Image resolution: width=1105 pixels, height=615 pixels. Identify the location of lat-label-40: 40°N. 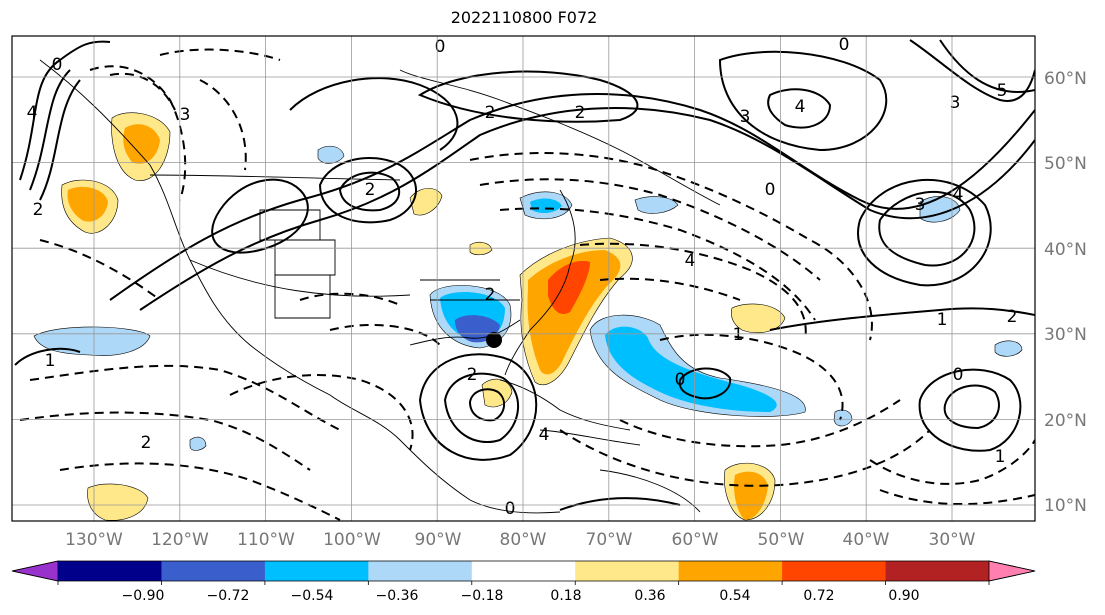
(1065, 250).